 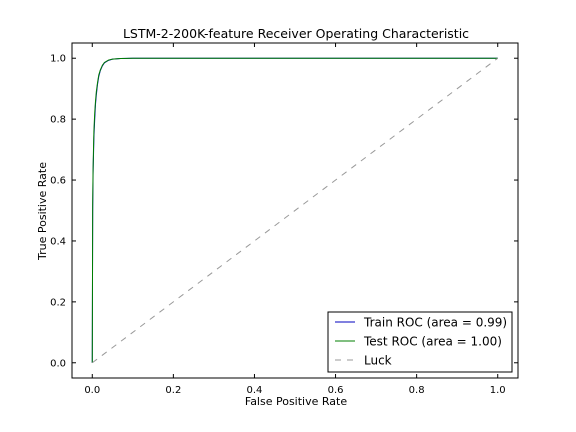 What do you see at coordinates (255, 390) in the screenshot?
I see `x-tick-label: 0.4` at bounding box center [255, 390].